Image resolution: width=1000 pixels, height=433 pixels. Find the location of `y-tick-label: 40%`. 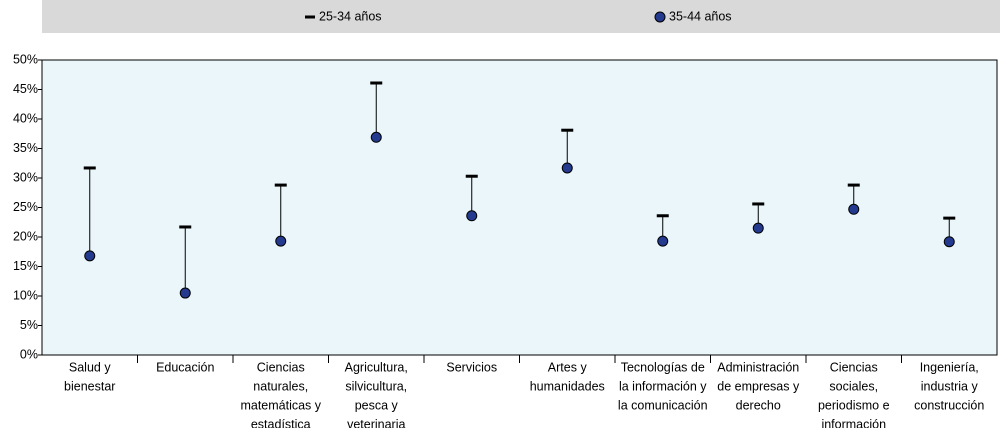

y-tick-label: 40% is located at coordinates (25, 118).